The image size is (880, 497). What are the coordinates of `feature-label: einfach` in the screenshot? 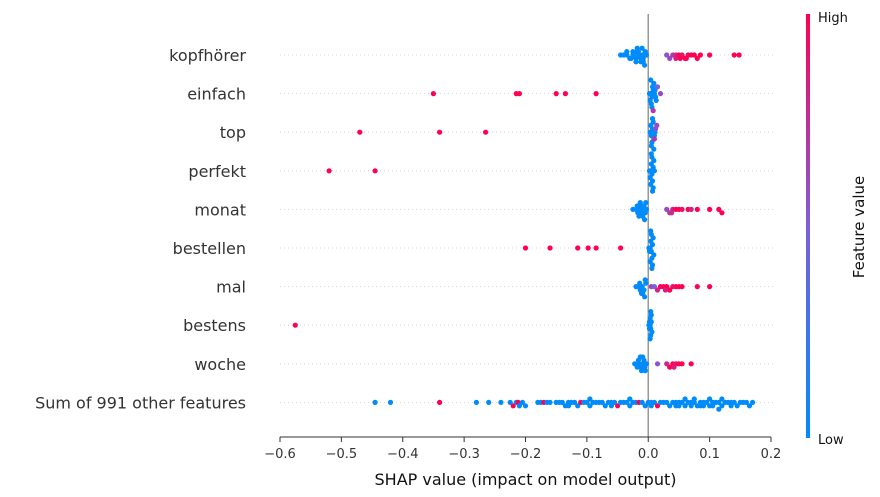 It's located at (216, 94).